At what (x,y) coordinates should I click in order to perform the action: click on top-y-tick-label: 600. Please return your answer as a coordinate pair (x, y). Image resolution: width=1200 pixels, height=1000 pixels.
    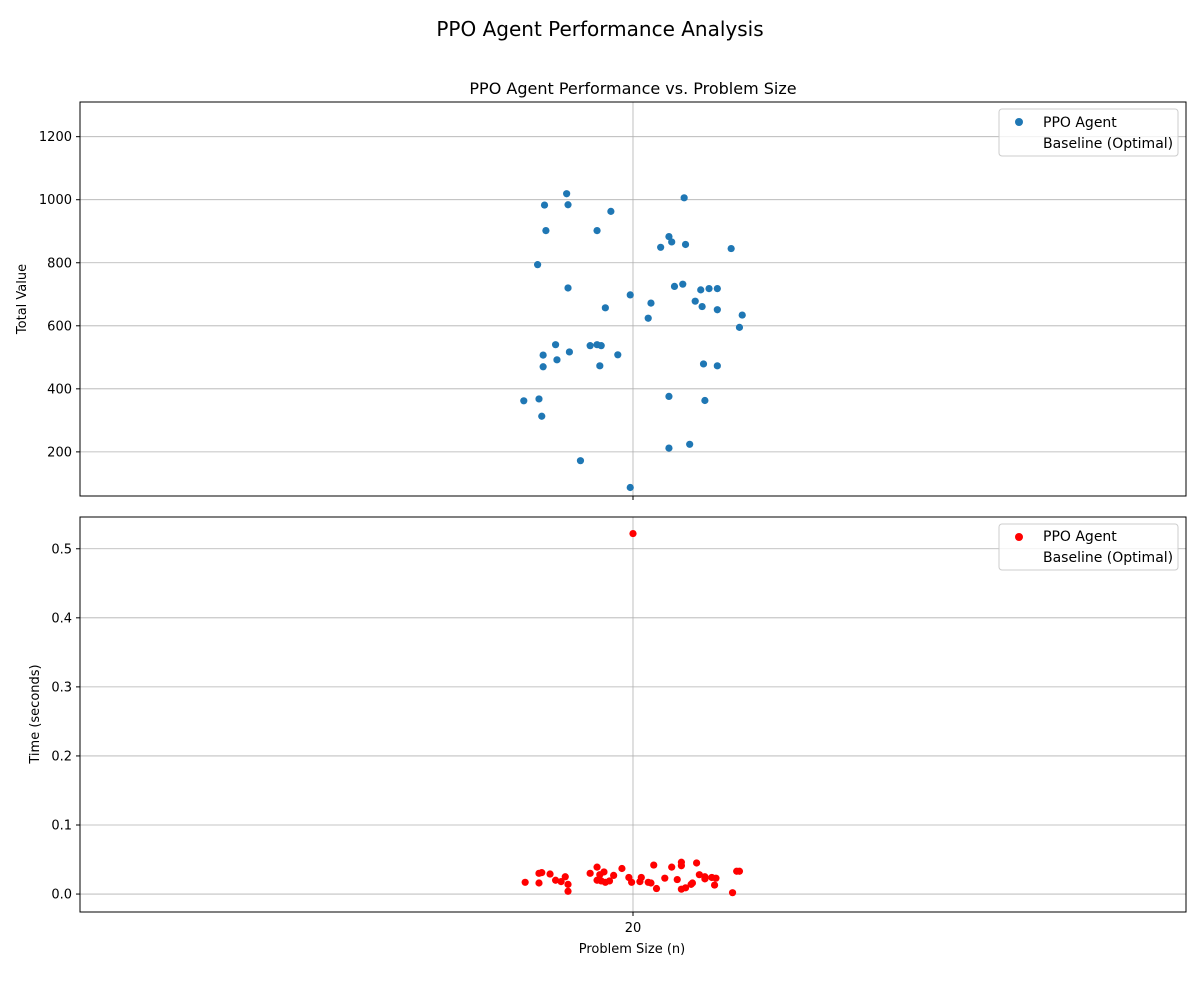
    Looking at the image, I should click on (59, 326).